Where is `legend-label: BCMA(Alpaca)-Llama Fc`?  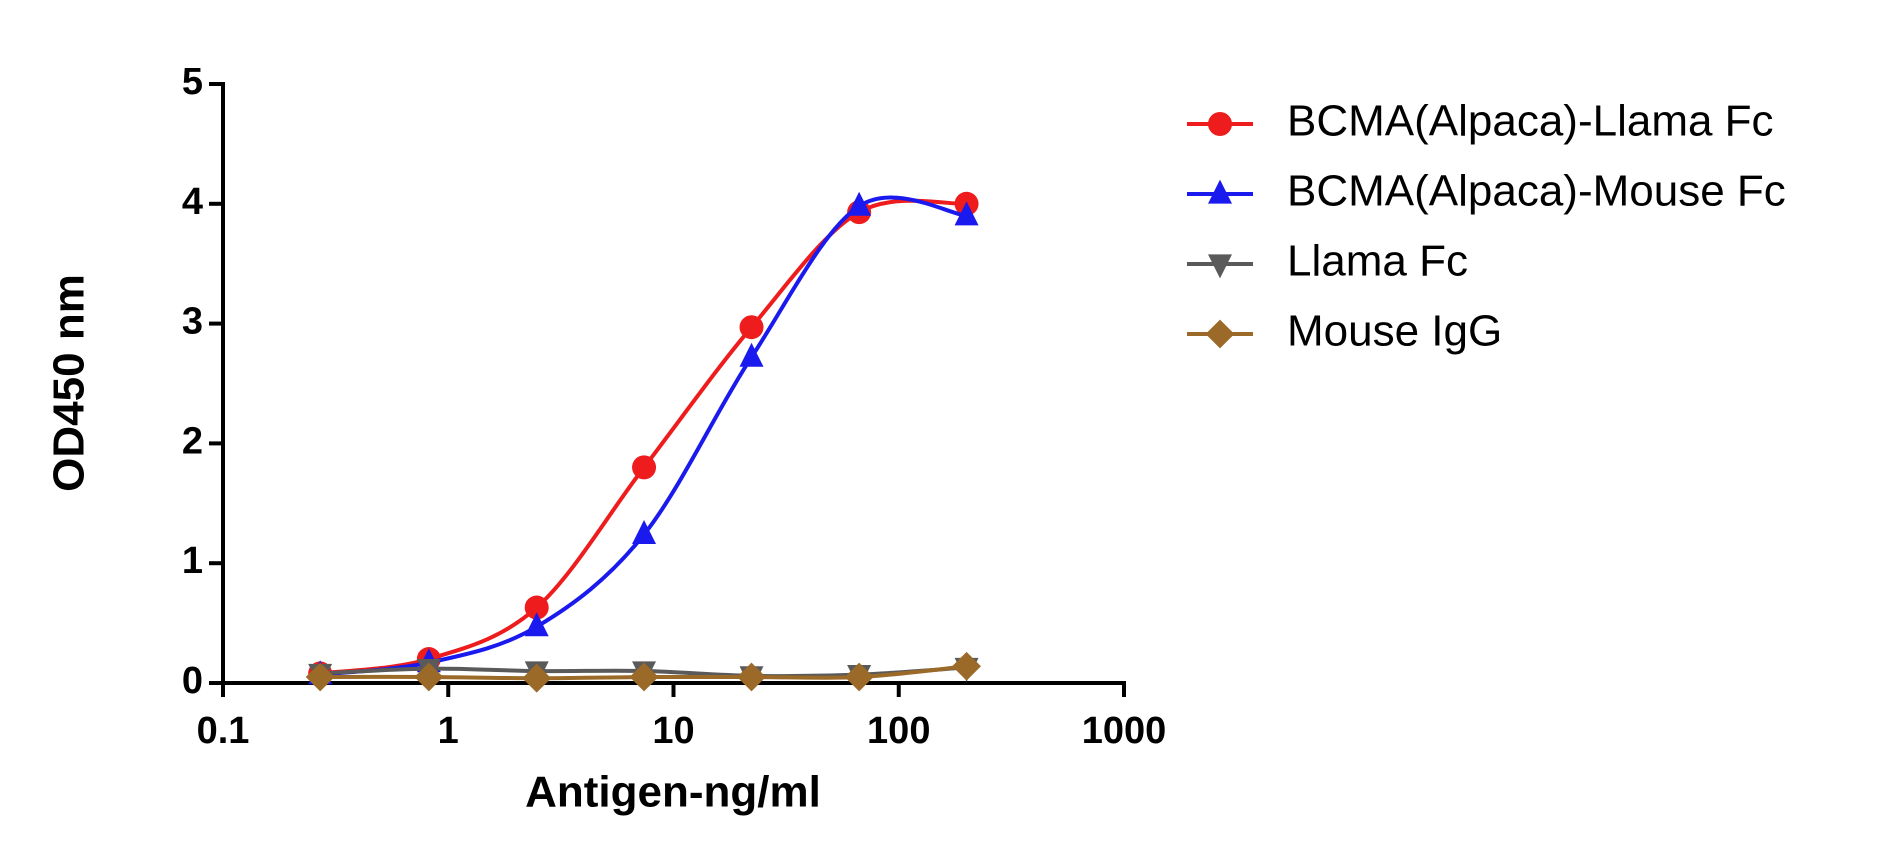
legend-label: BCMA(Alpaca)-Llama Fc is located at coordinates (1530, 121).